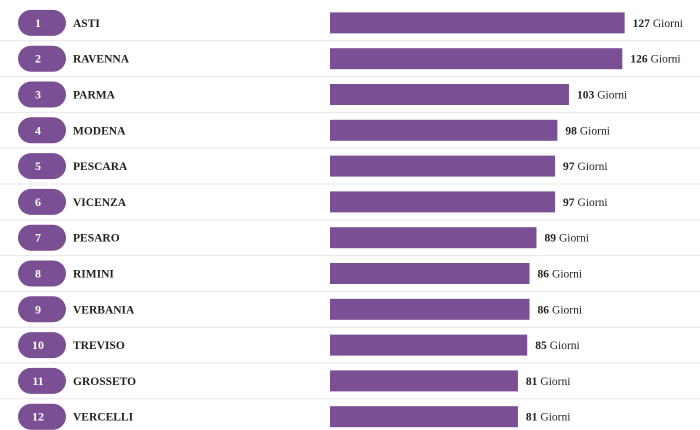 The width and height of the screenshot is (700, 430). I want to click on chart-row: 3 PARMA 103 Giorni, so click(350, 97).